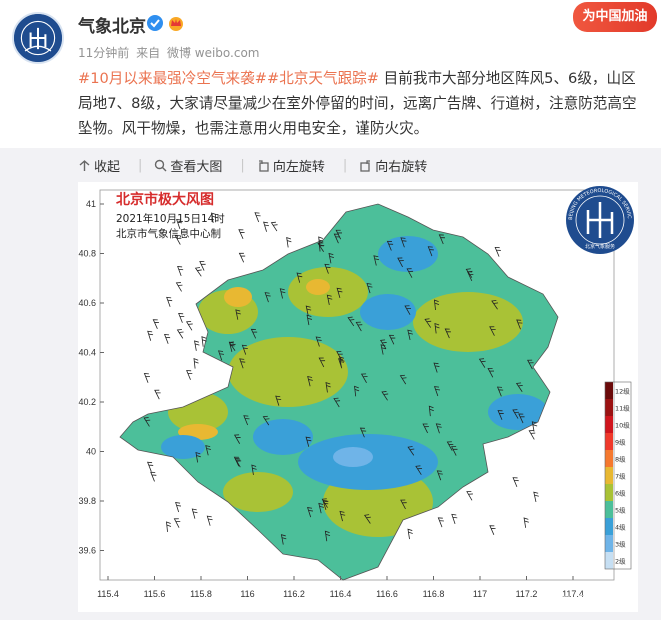 The width and height of the screenshot is (661, 620). I want to click on y-tick-label: 40.8, so click(87, 254).